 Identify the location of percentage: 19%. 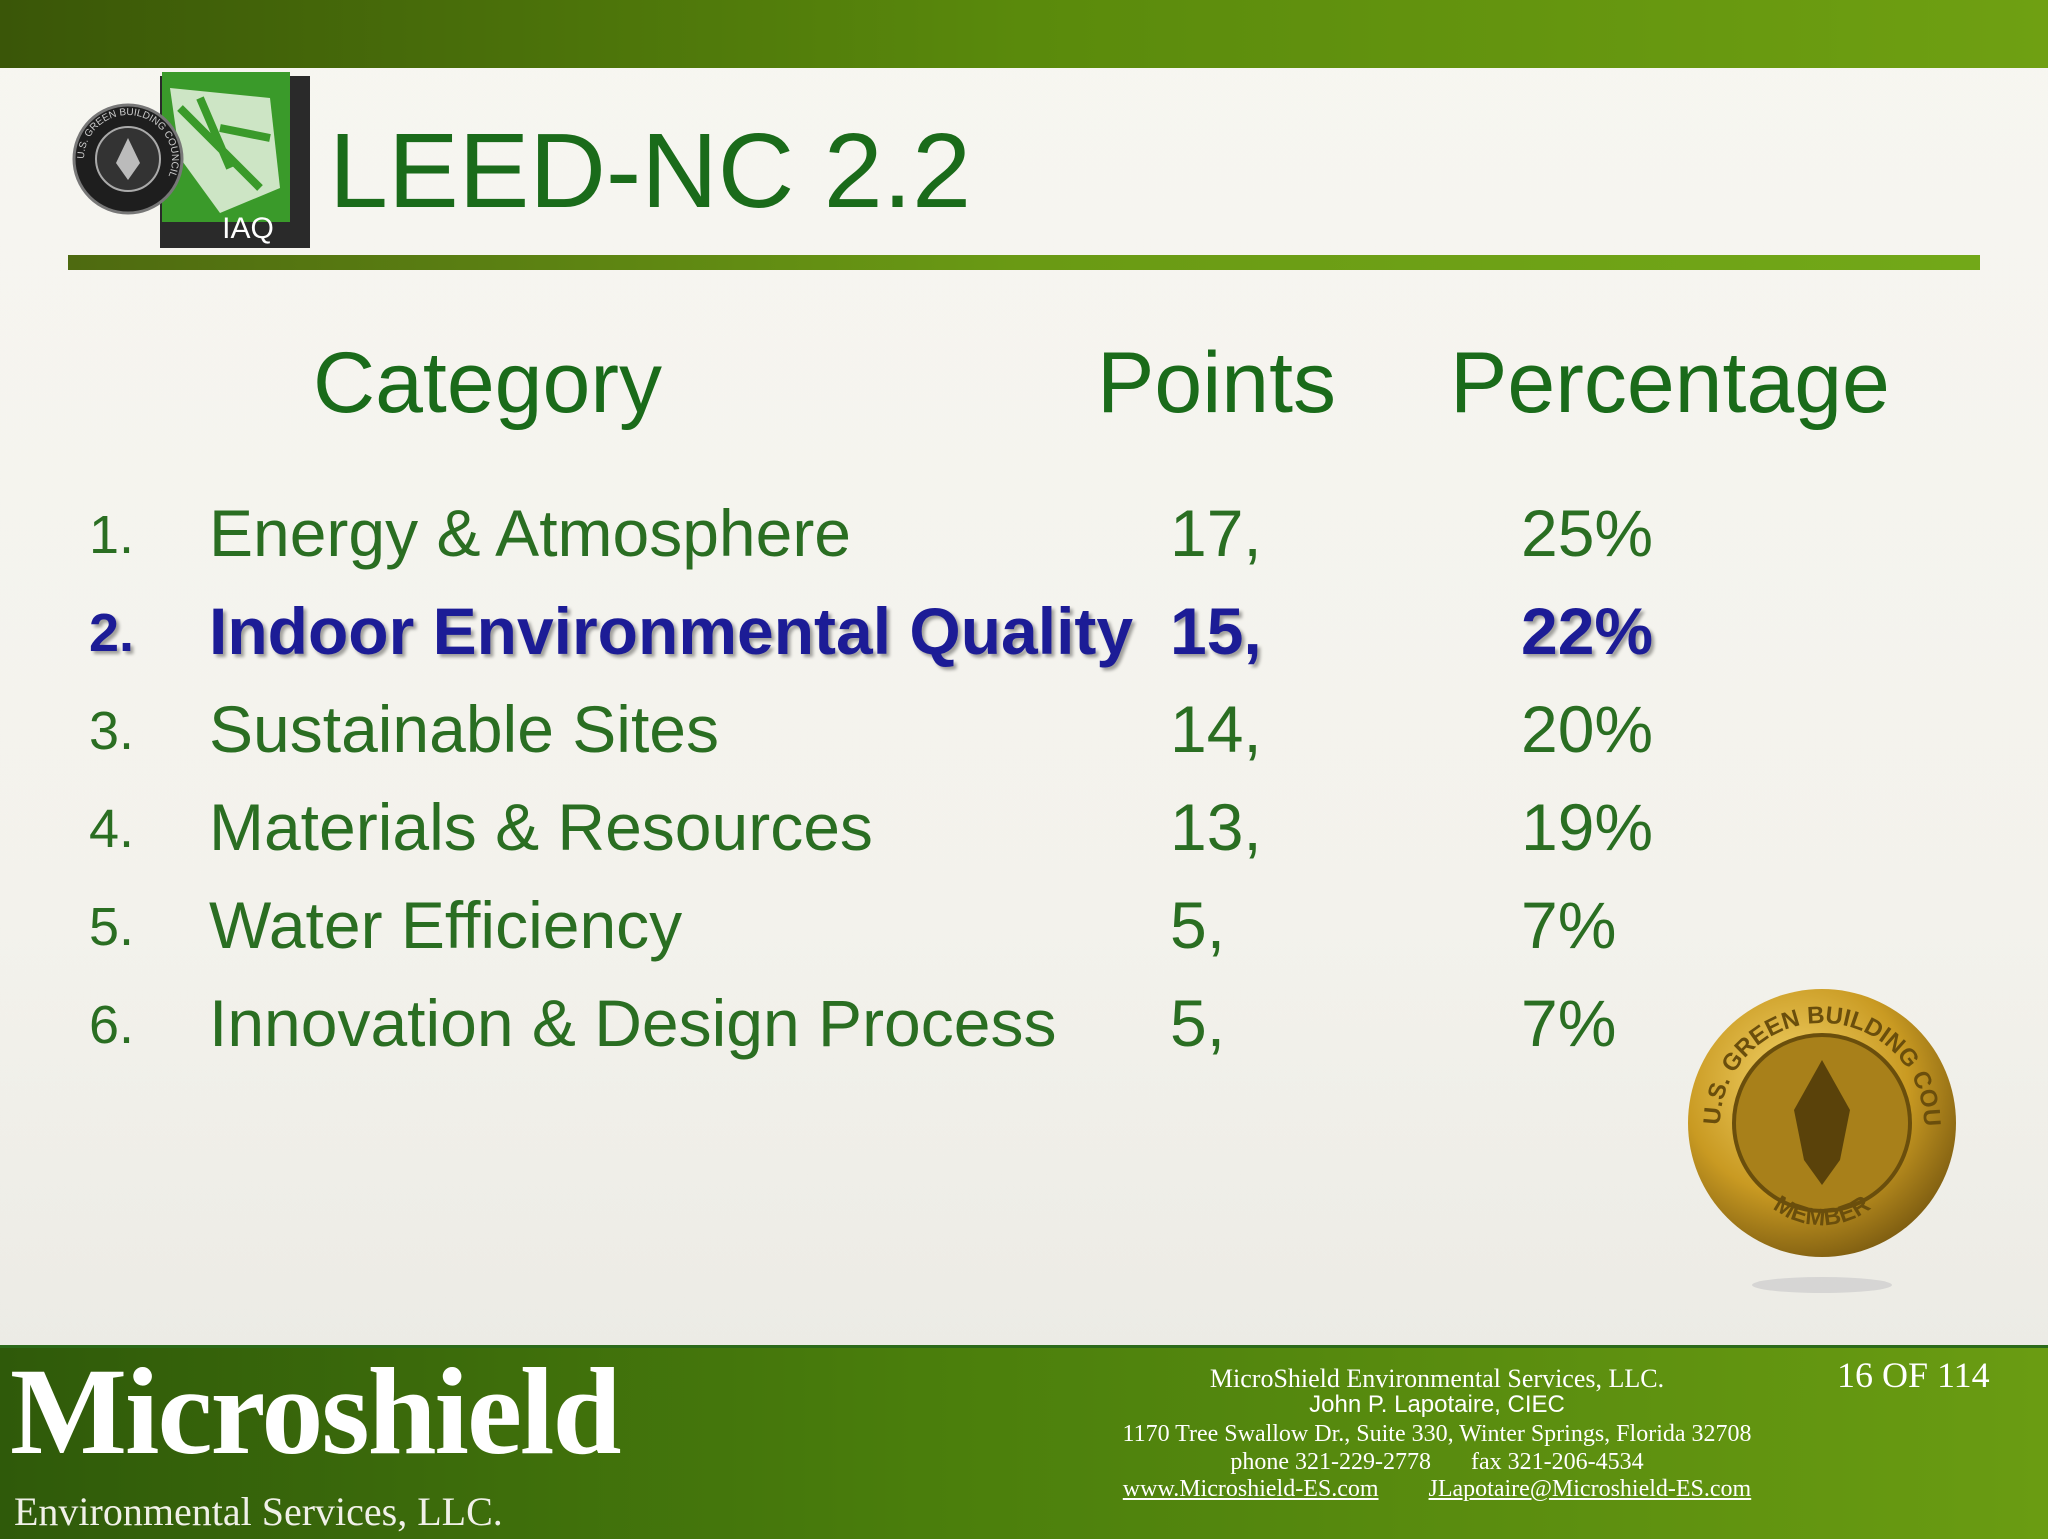
(1587, 827).